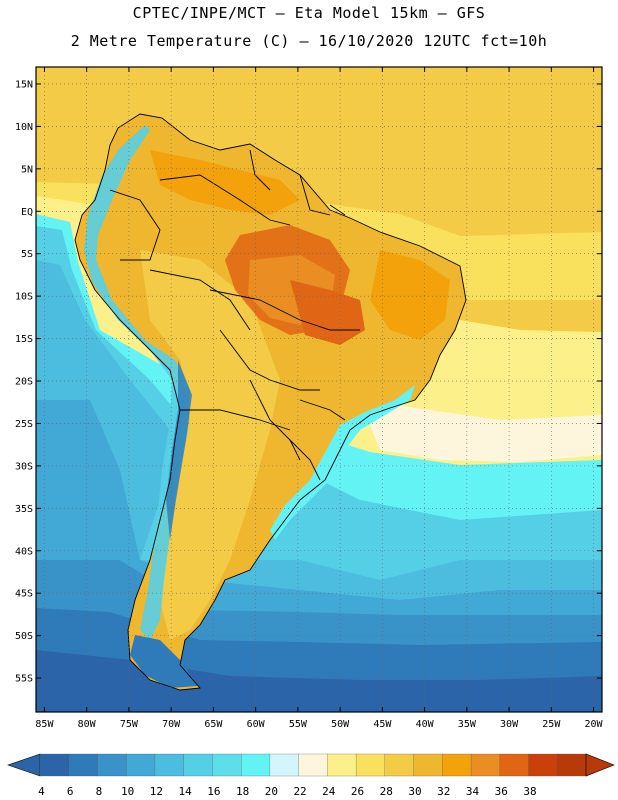  What do you see at coordinates (443, 791) in the screenshot?
I see `colorbar-label: 32` at bounding box center [443, 791].